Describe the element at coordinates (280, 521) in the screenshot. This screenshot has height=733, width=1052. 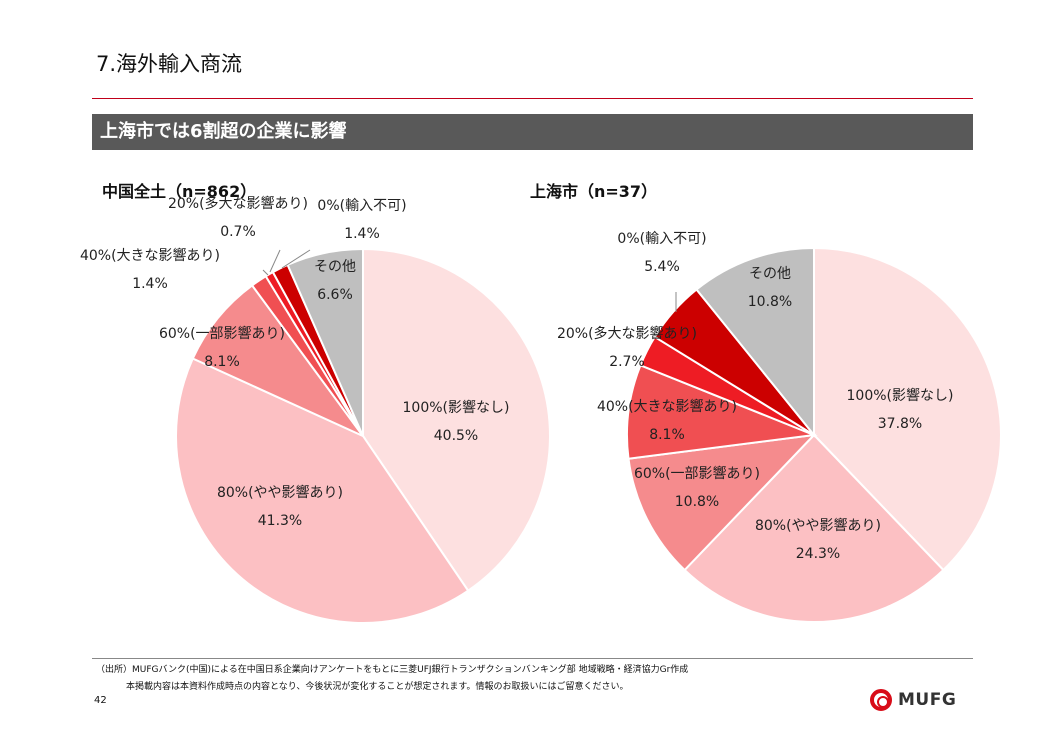
I see `slice-value-label: 41.3%` at that location.